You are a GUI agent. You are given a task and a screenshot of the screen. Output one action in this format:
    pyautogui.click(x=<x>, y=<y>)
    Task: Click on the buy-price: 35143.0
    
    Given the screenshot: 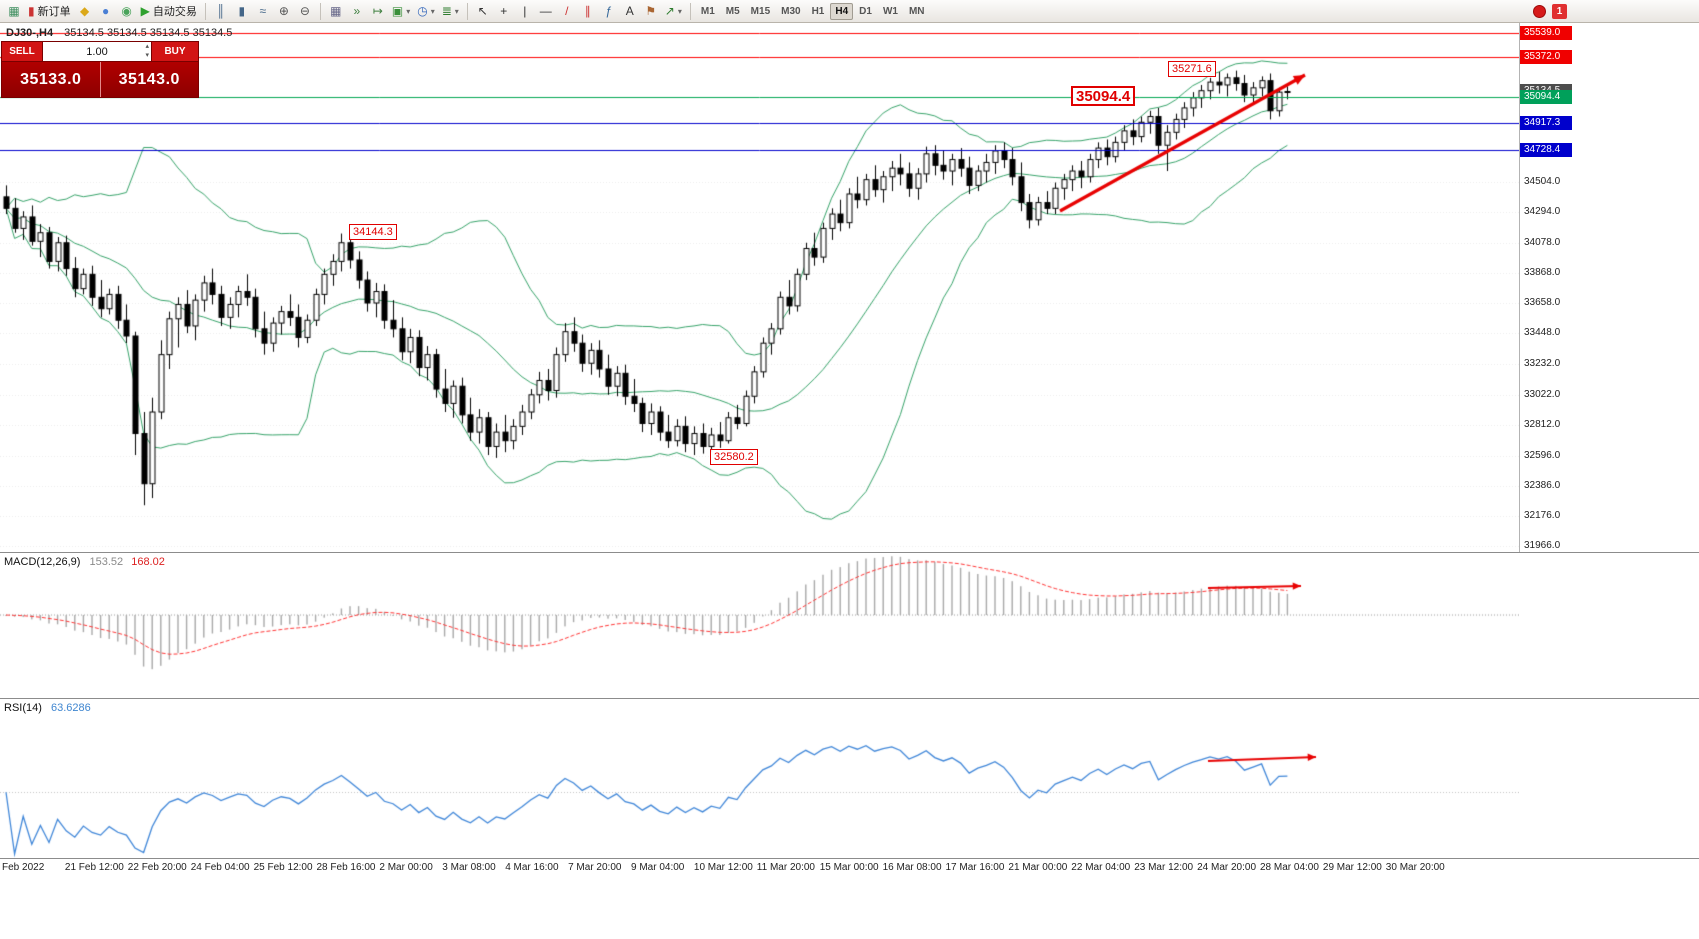 What is the action you would take?
    pyautogui.click(x=149, y=79)
    